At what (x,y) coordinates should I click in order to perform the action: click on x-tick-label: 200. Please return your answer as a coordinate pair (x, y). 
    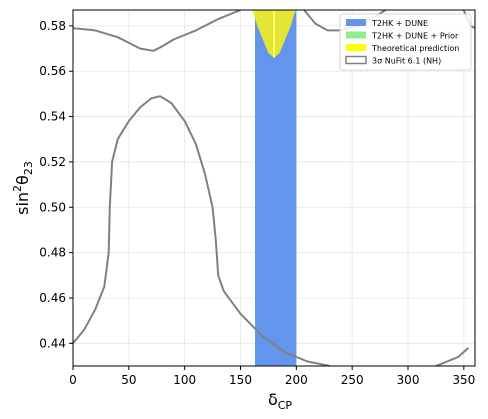
    Looking at the image, I should click on (296, 380).